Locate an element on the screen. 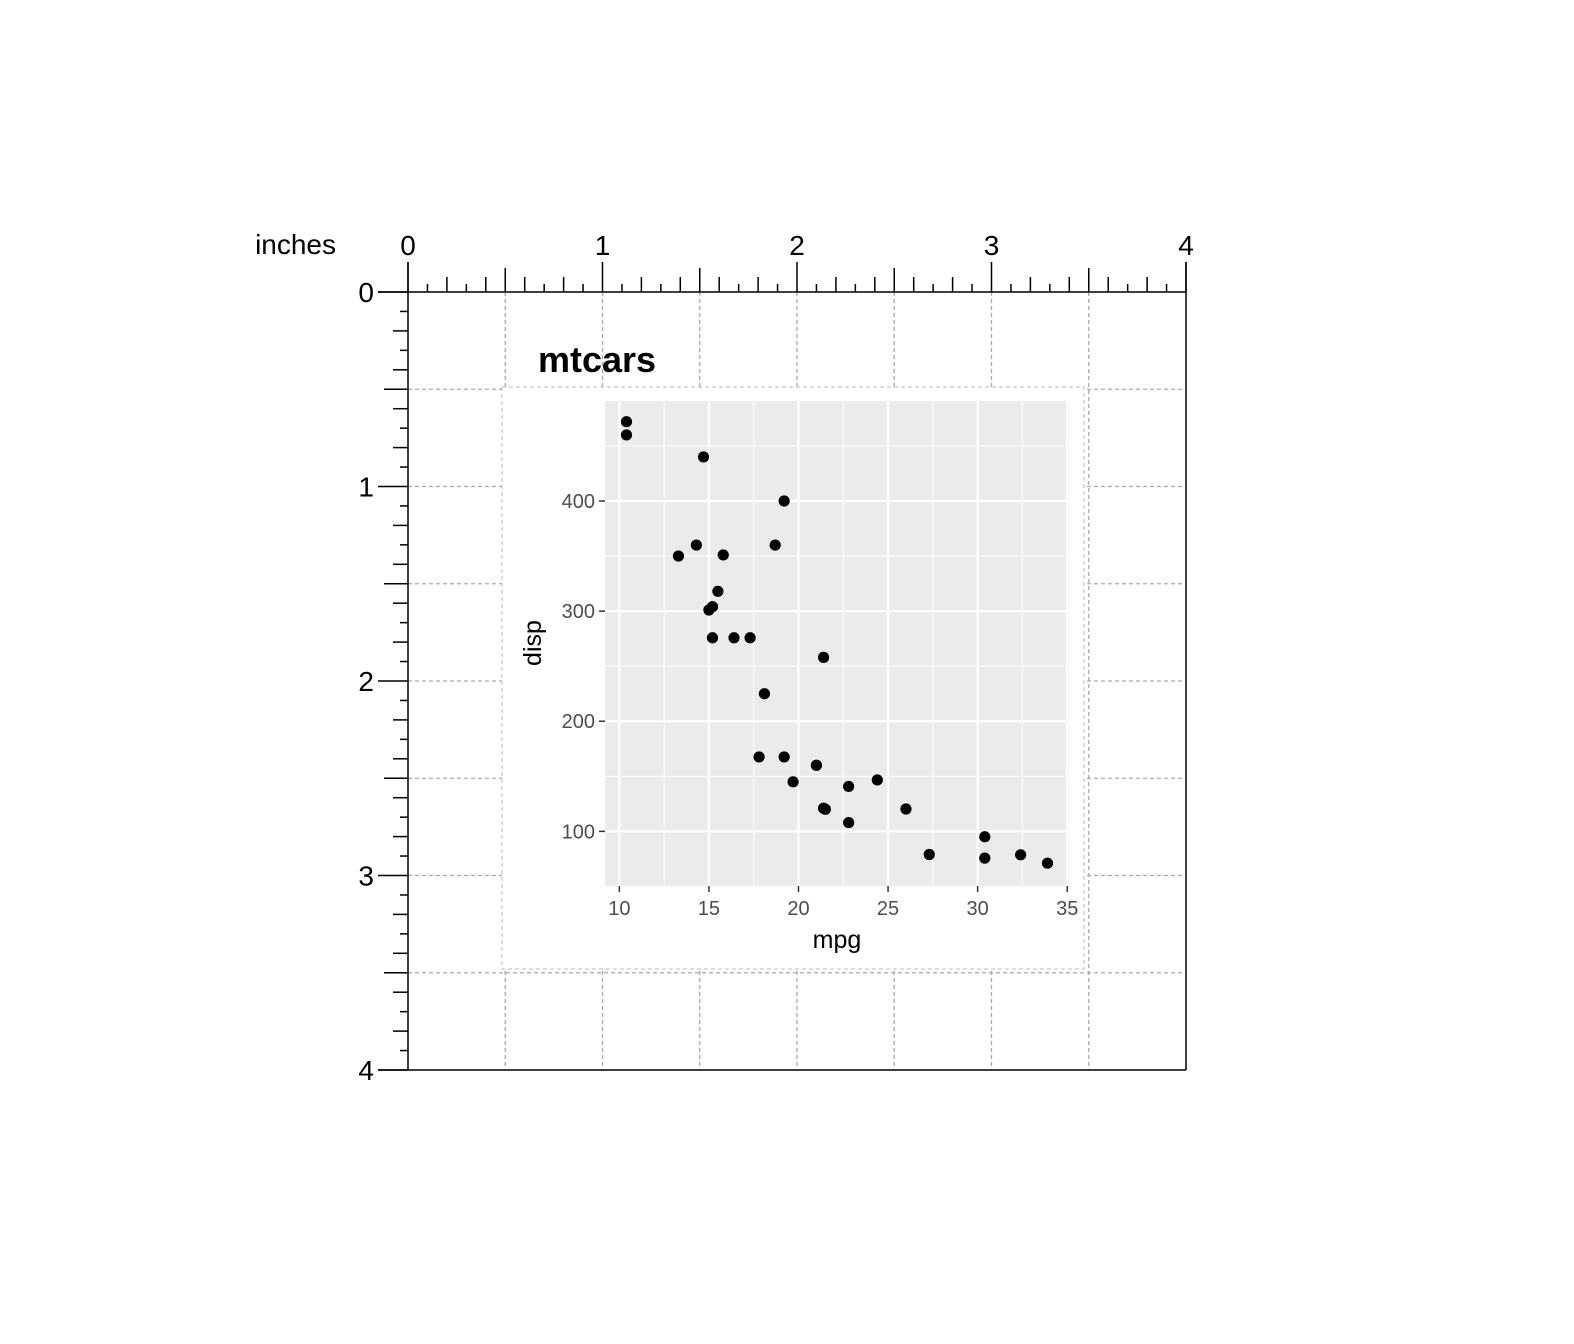 The image size is (1574, 1344). x-tick-label: 10 is located at coordinates (619, 909).